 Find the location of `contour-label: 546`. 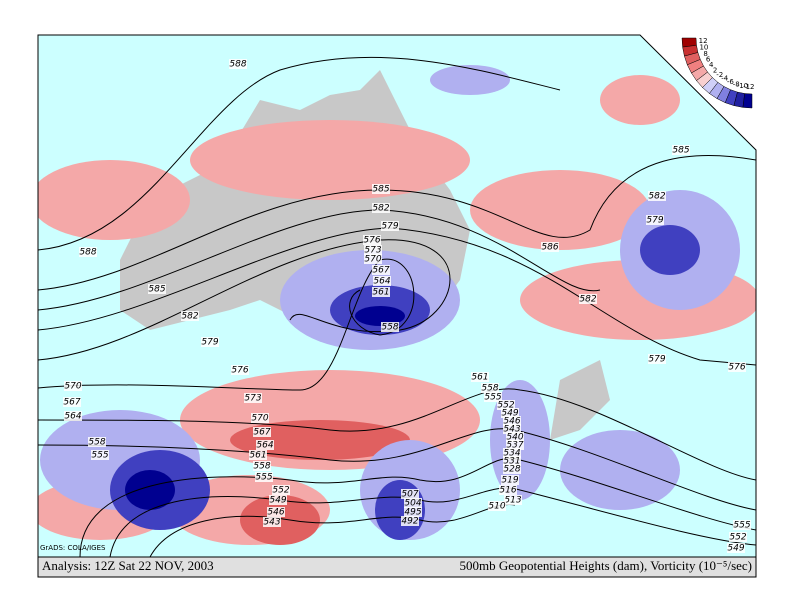

contour-label: 546 is located at coordinates (511, 422).